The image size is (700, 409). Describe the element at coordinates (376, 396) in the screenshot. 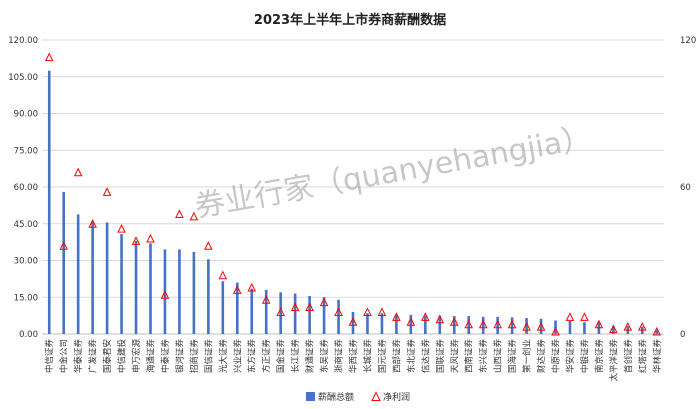

I see `legend-triangle-icon` at that location.